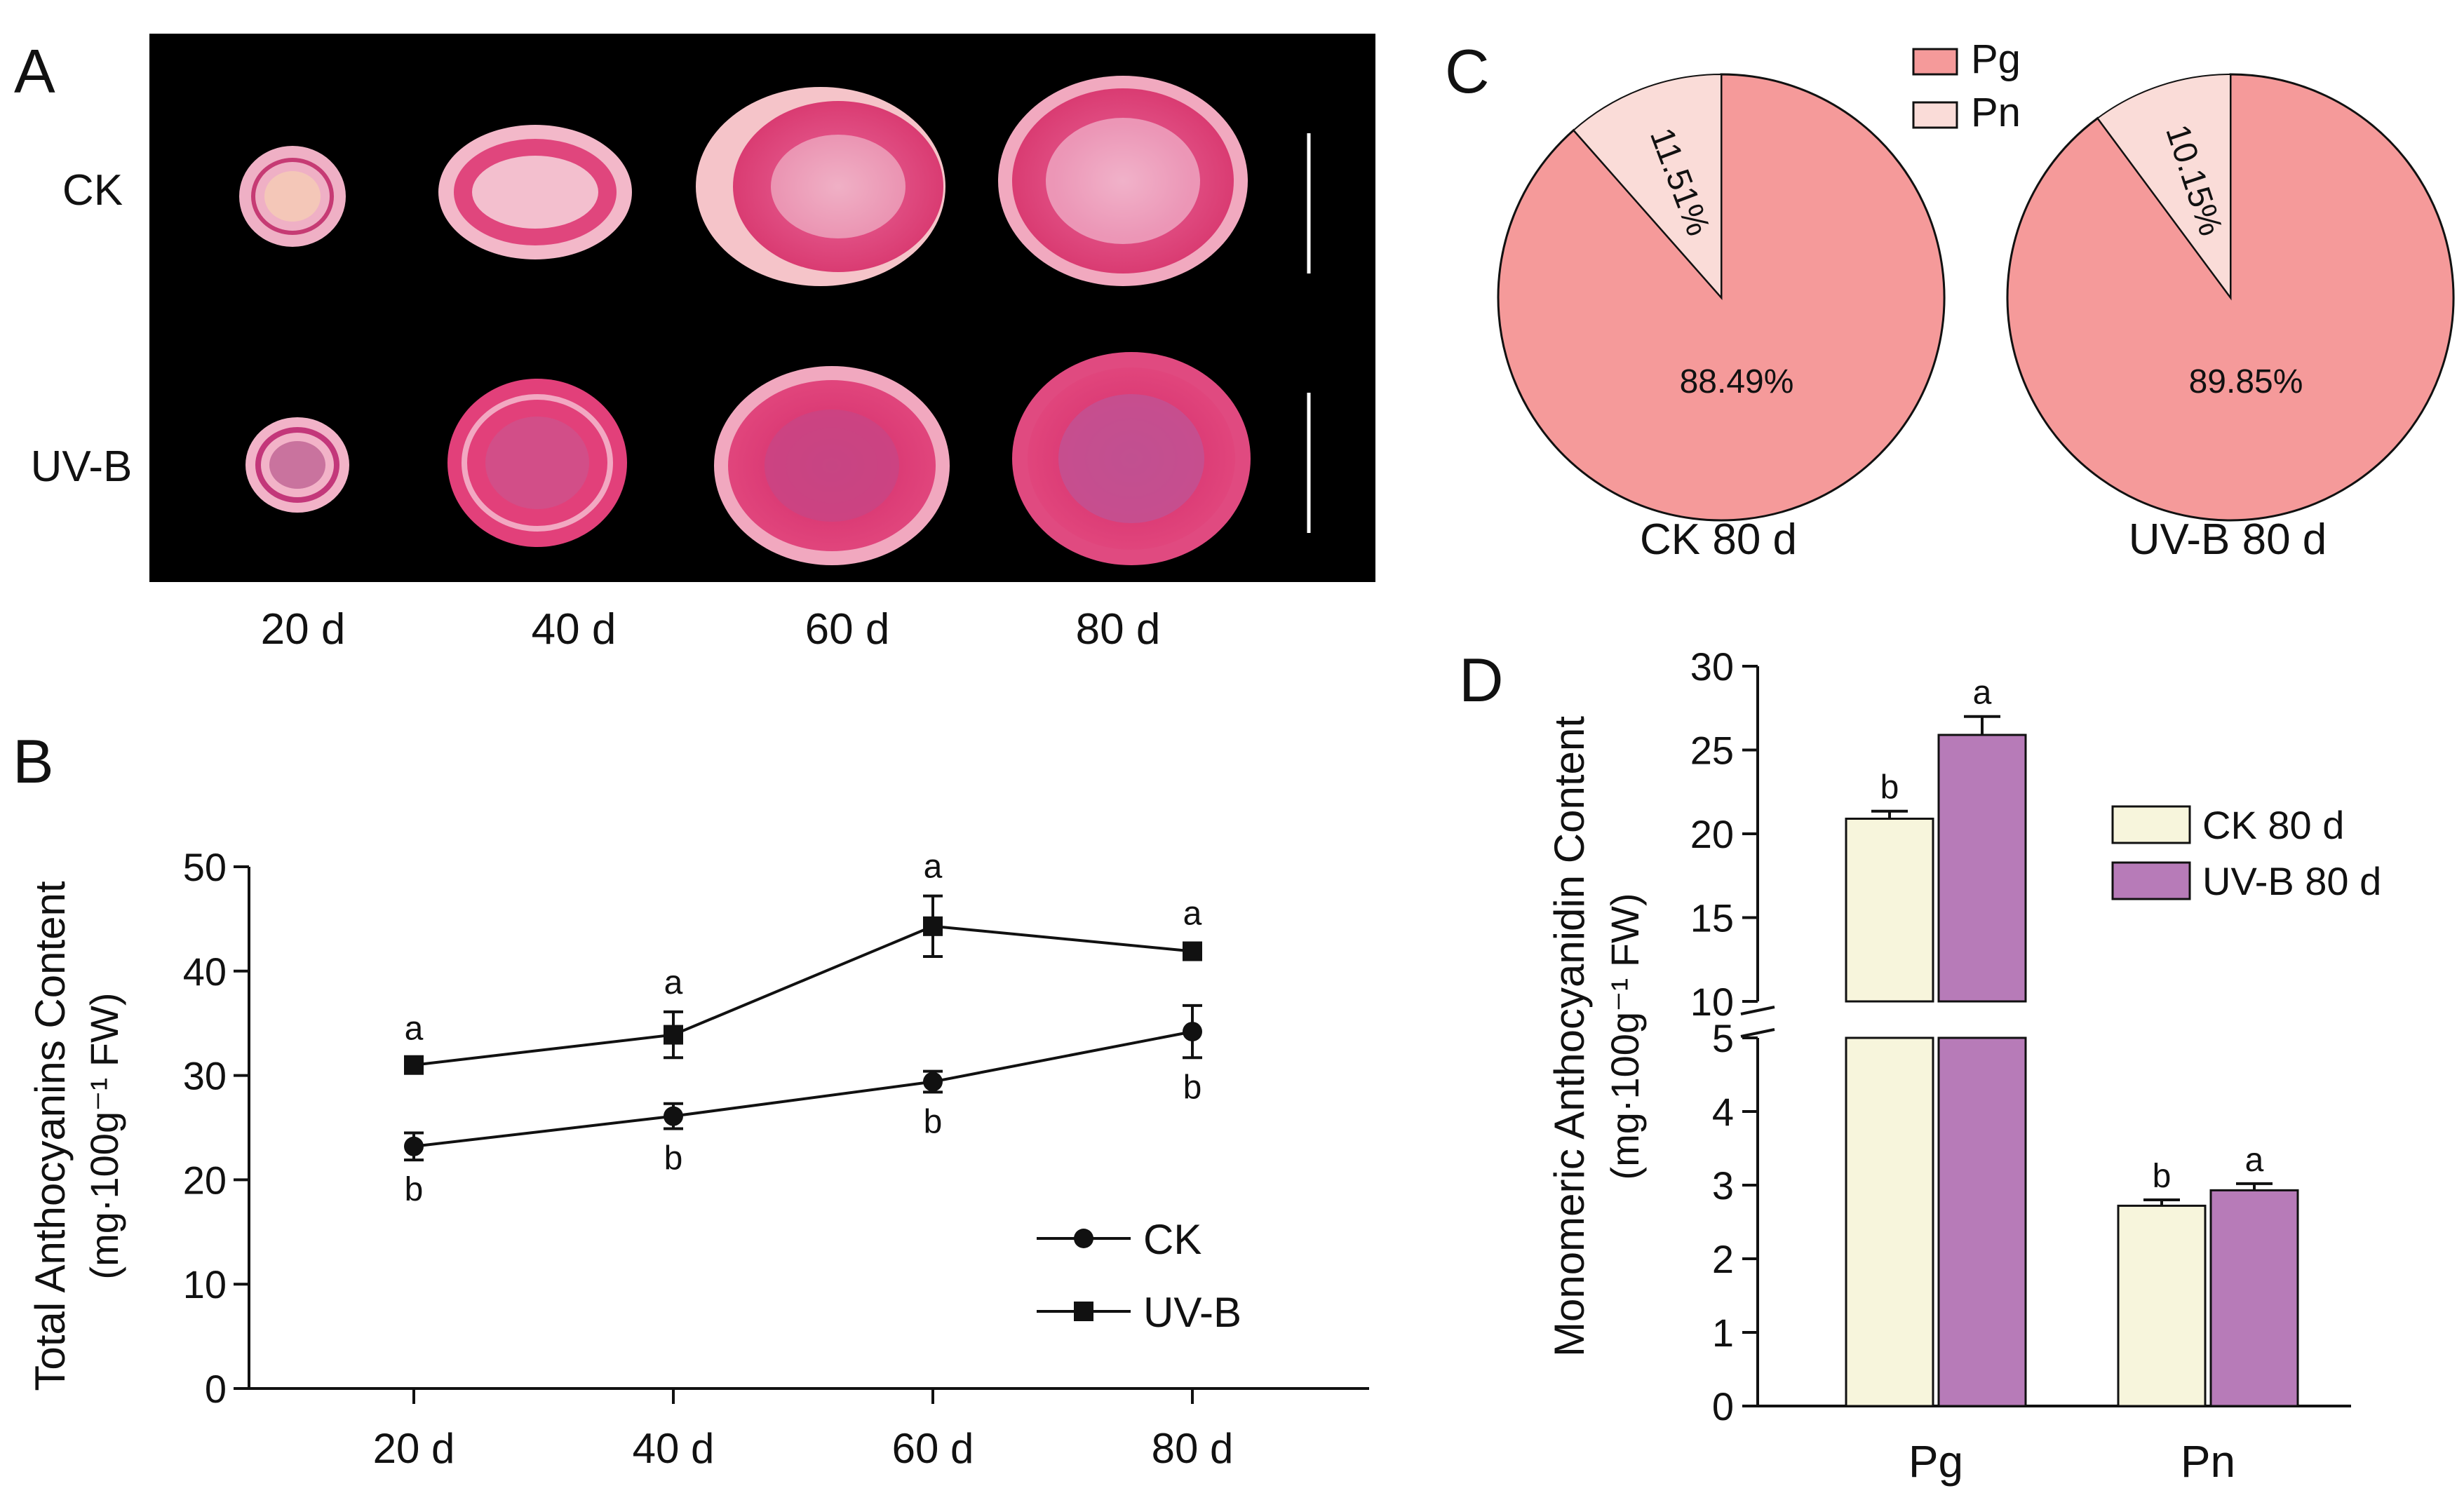 The width and height of the screenshot is (2464, 1500). Describe the element at coordinates (1569, 1036) in the screenshot. I see `y-axis-title: Monomeric Anthocyanidin Content` at that location.